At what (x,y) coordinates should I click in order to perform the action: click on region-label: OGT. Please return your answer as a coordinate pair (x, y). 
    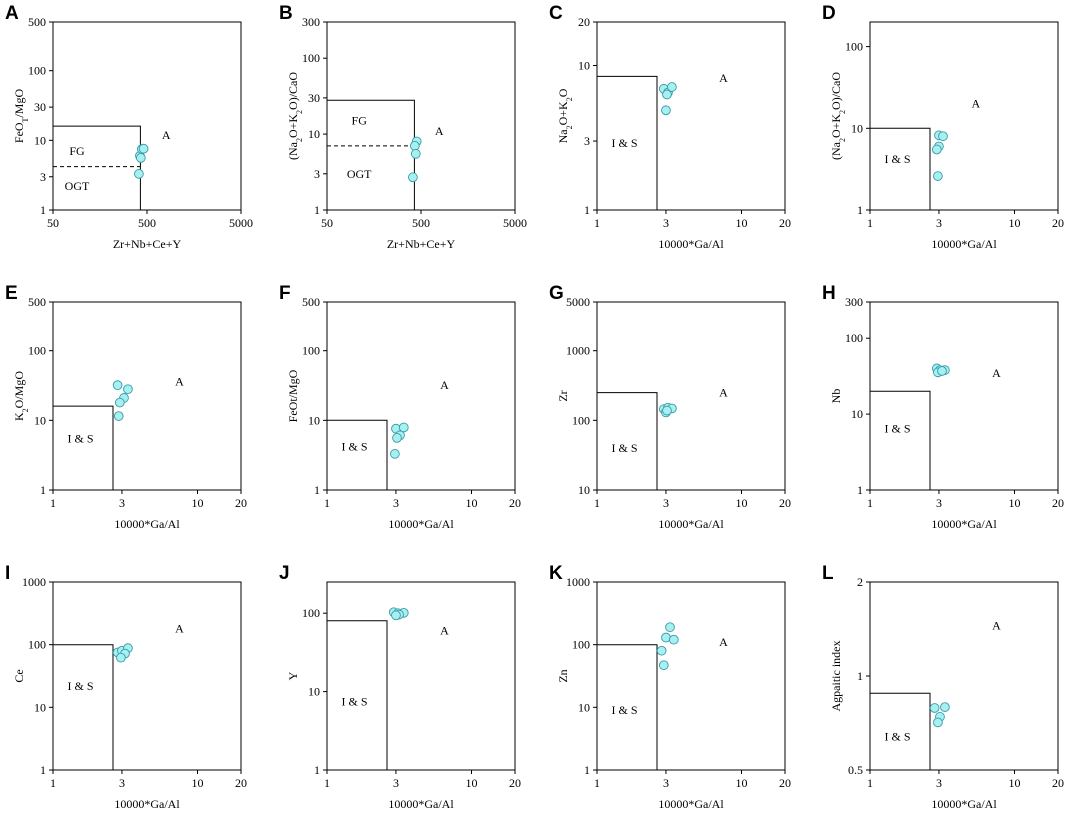
    Looking at the image, I should click on (359, 174).